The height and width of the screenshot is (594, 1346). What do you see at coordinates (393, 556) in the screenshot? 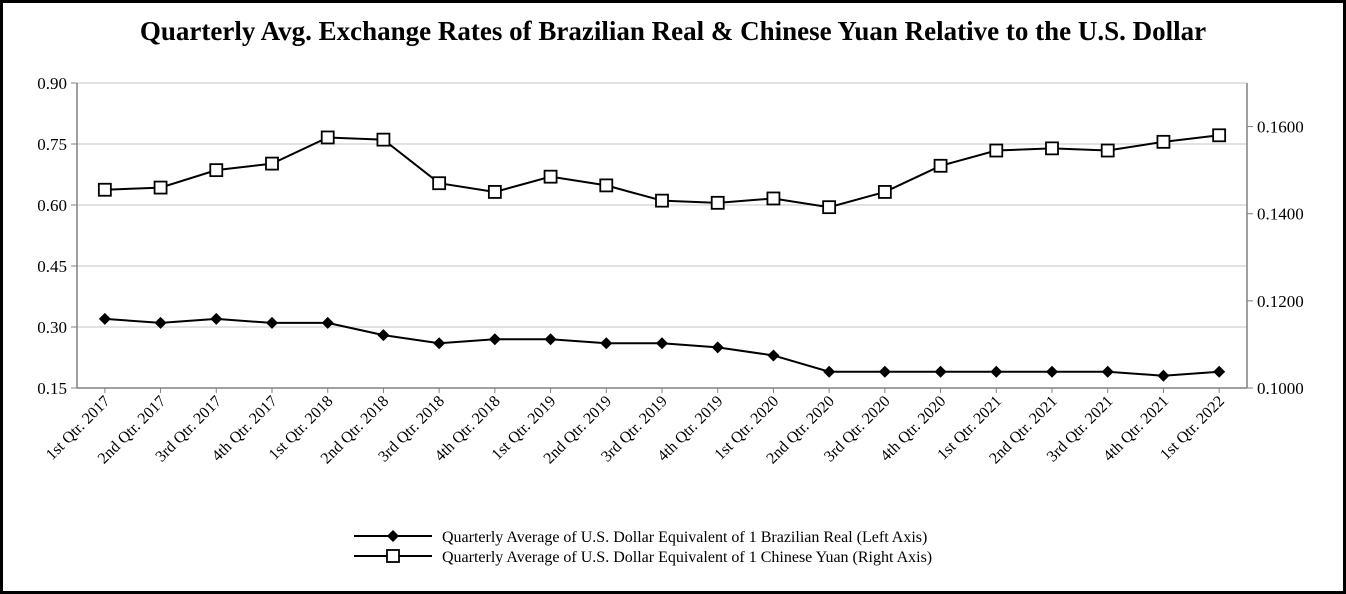
I see `legend-chinese-yuan-marker` at bounding box center [393, 556].